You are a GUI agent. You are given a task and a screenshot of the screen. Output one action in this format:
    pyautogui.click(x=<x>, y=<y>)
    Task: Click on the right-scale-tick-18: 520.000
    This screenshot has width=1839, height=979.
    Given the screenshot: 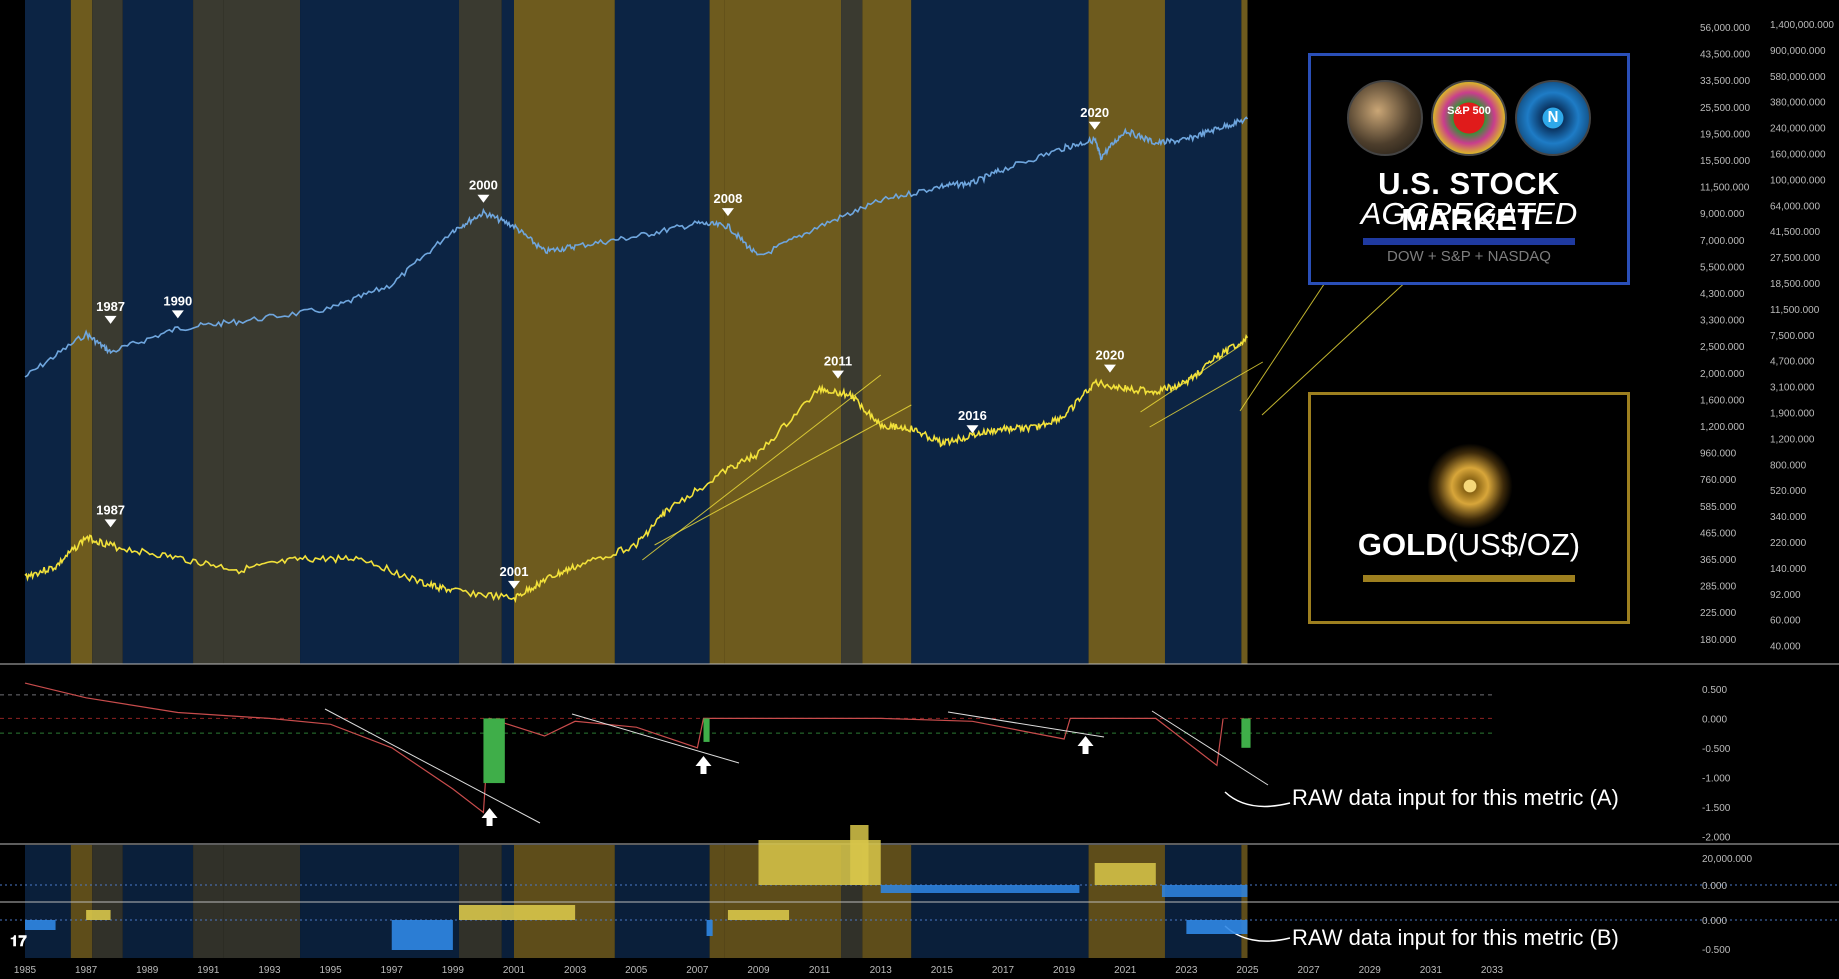 What is the action you would take?
    pyautogui.click(x=1788, y=491)
    